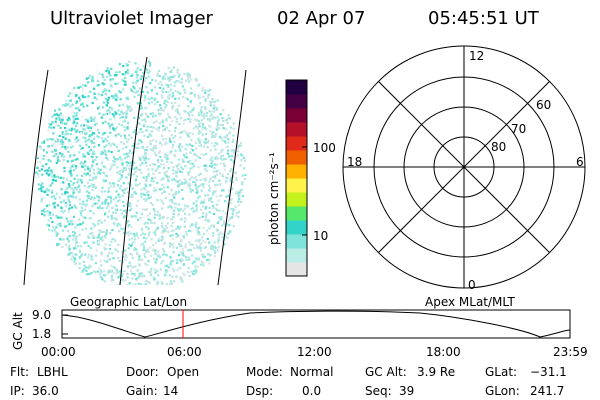  Describe the element at coordinates (519, 129) in the screenshot. I see `lat-label-70: 70` at that location.